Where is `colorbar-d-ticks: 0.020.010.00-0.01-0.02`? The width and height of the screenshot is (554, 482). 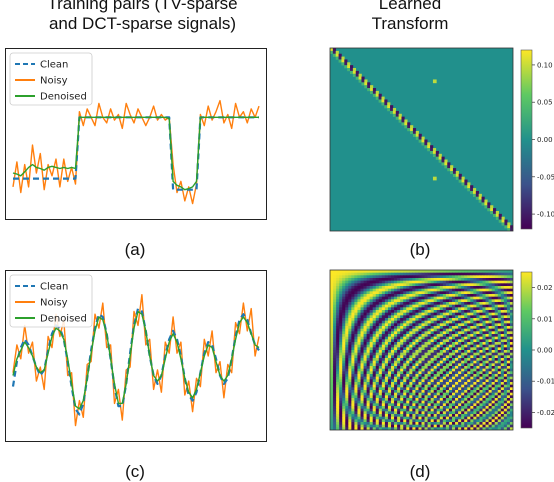
colorbar-d-ticks: 0.020.010.00-0.01-0.02 is located at coordinates (543, 350).